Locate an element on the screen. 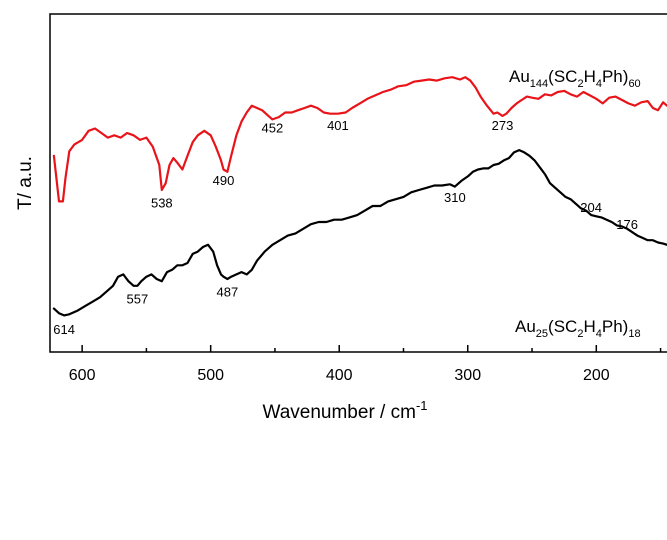  x-axis-label: Wavenumber / cm-1 is located at coordinates (344, 410).